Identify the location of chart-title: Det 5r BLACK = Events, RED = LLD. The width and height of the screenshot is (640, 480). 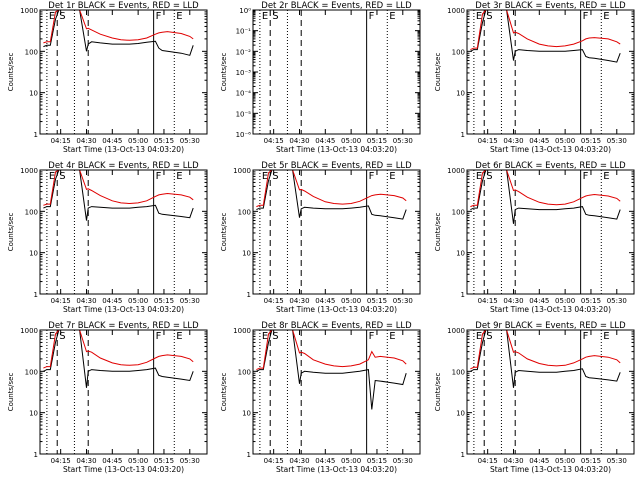
(336, 166).